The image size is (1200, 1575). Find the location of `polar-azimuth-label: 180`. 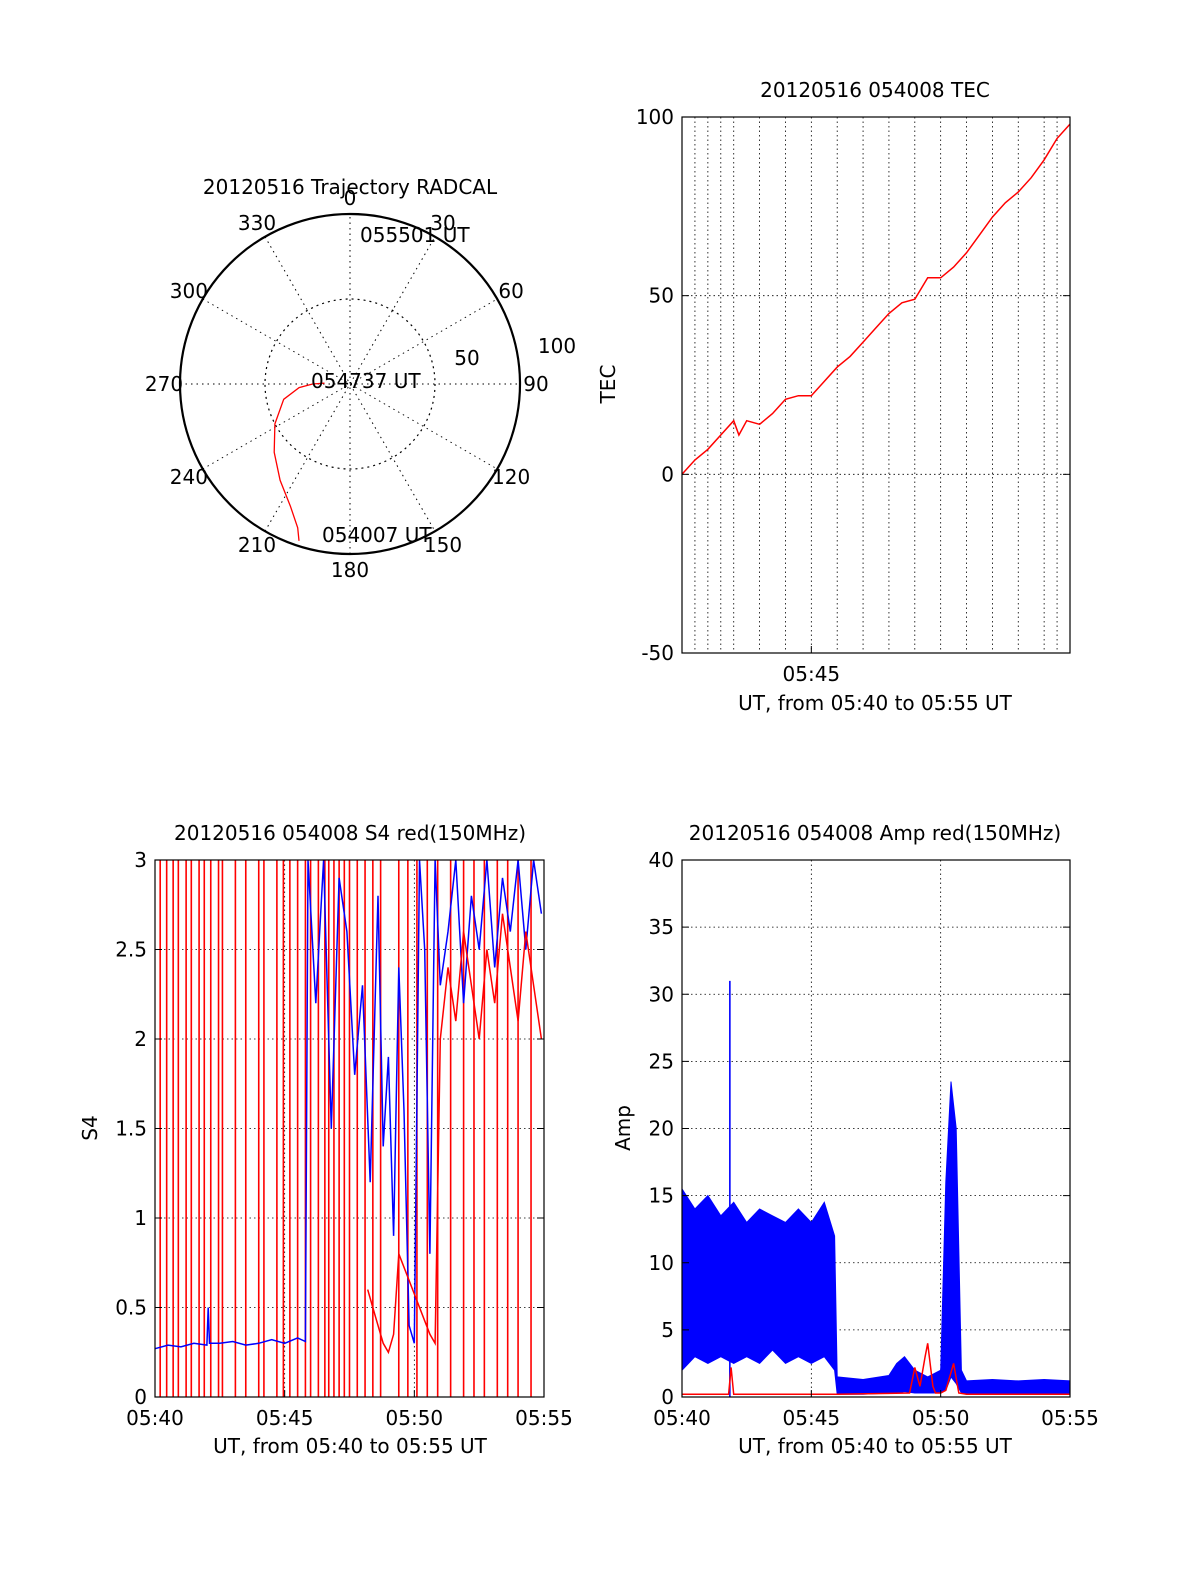

polar-azimuth-label: 180 is located at coordinates (350, 570).